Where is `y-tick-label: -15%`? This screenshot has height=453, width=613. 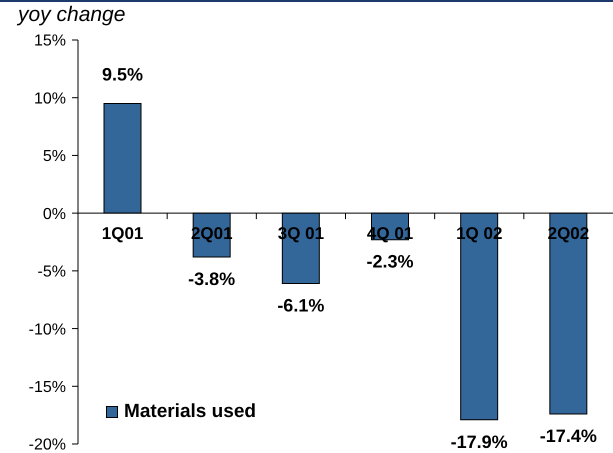
y-tick-label: -15% is located at coordinates (47, 387).